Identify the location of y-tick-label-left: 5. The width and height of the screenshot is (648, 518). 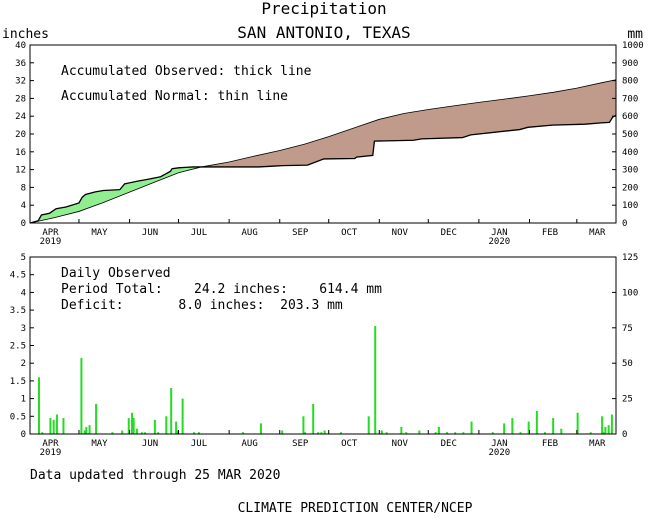
(23, 258).